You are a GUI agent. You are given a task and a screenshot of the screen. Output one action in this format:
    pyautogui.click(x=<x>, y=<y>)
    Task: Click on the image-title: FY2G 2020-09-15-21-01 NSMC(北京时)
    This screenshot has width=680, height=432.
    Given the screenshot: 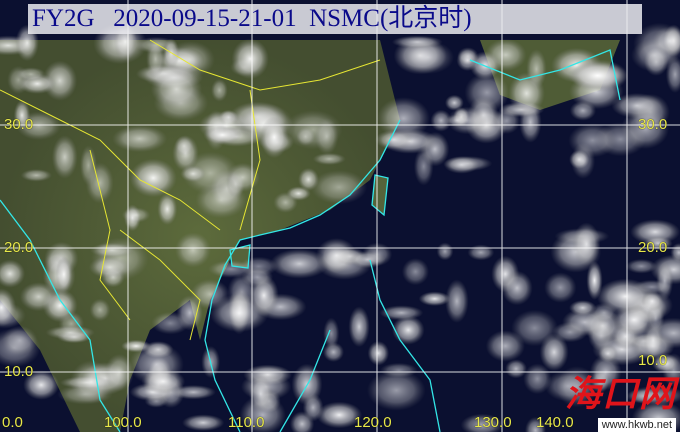 What is the action you would take?
    pyautogui.click(x=335, y=19)
    